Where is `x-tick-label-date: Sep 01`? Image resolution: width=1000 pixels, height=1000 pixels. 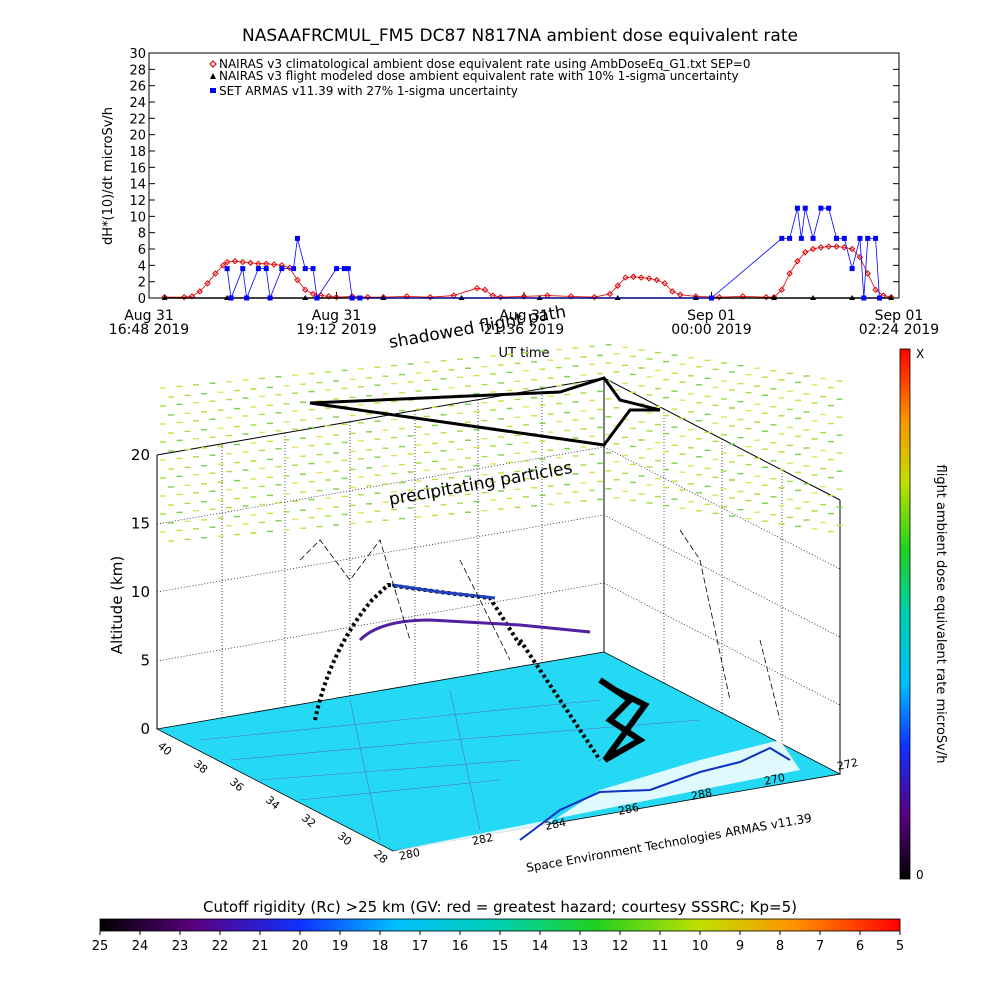
x-tick-label-date: Sep 01 is located at coordinates (711, 316).